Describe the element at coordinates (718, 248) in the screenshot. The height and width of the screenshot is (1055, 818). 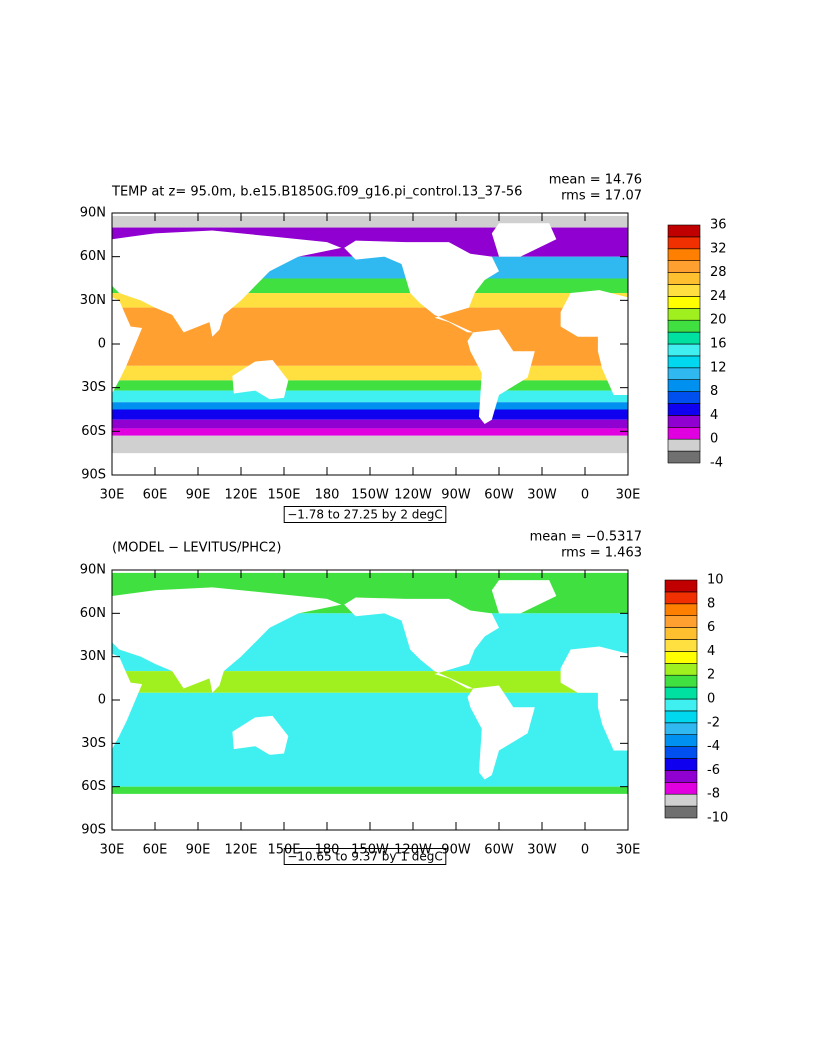
I see `colorbar-label: 32` at that location.